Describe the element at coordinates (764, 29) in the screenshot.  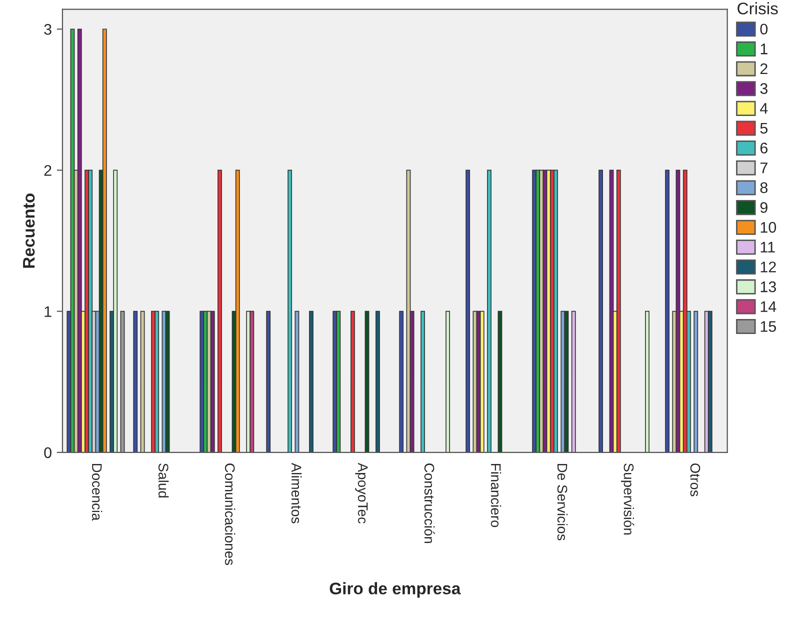
I see `legend-label: 0` at that location.